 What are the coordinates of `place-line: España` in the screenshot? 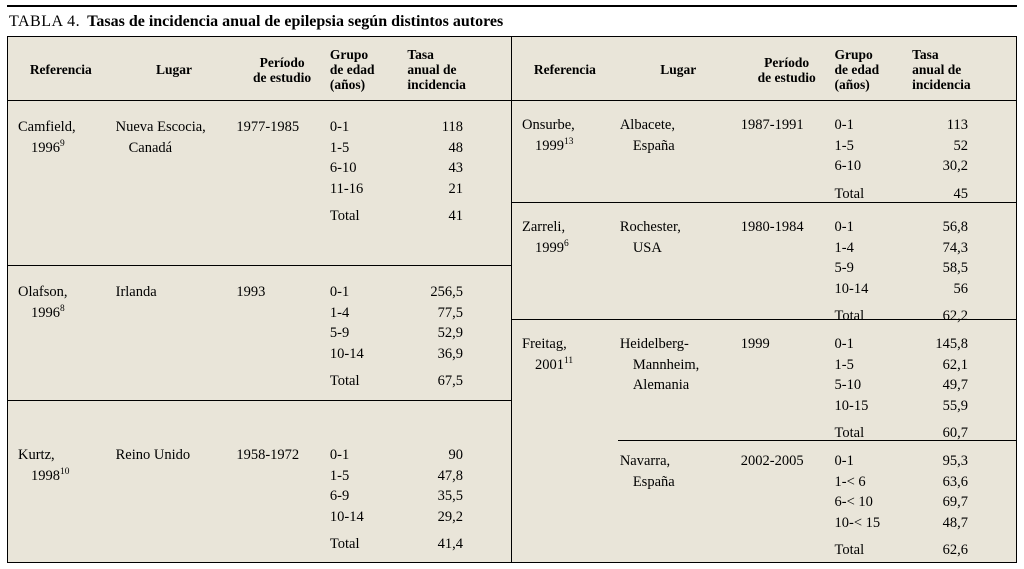 It's located at (653, 481).